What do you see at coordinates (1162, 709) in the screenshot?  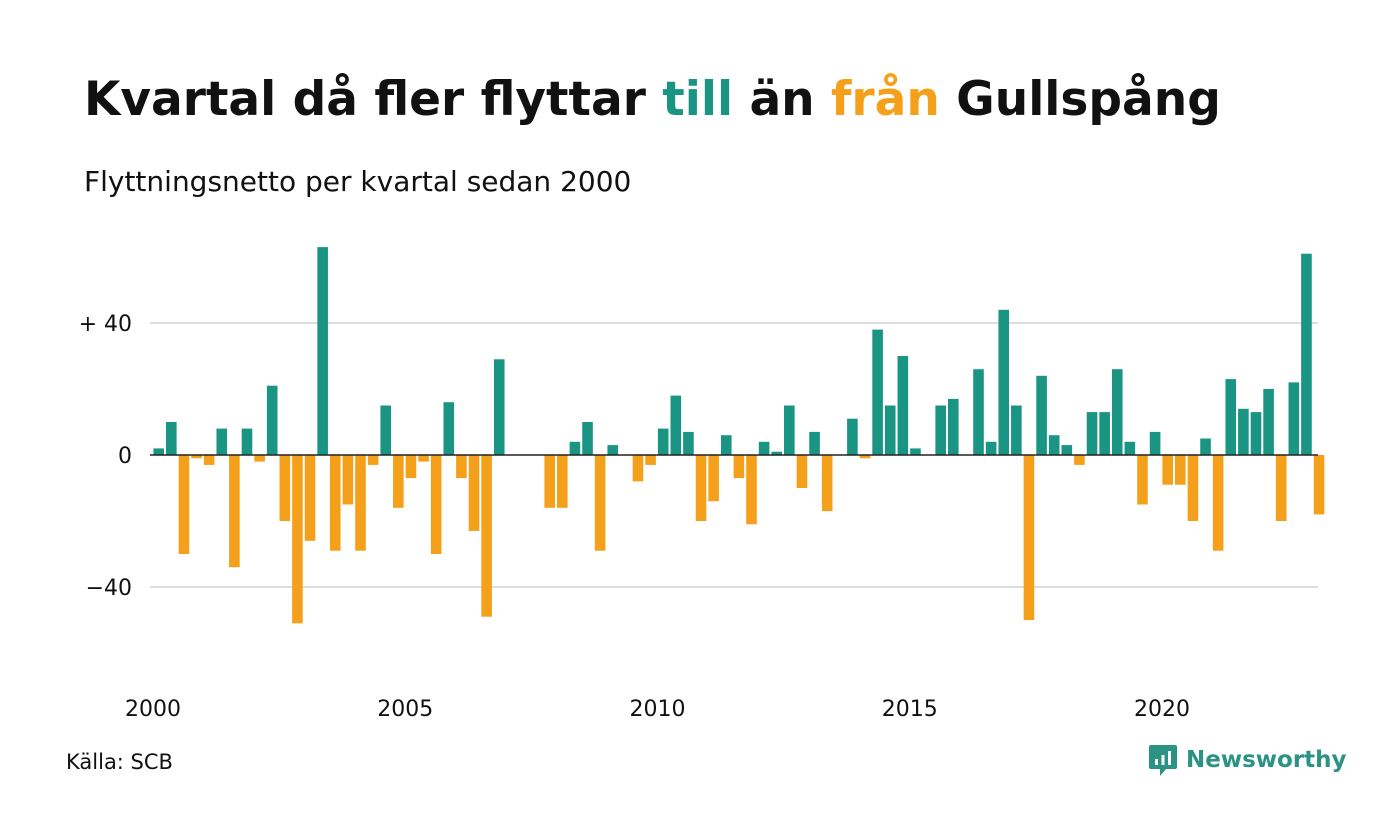 I see `x-tick-label: 2020` at bounding box center [1162, 709].